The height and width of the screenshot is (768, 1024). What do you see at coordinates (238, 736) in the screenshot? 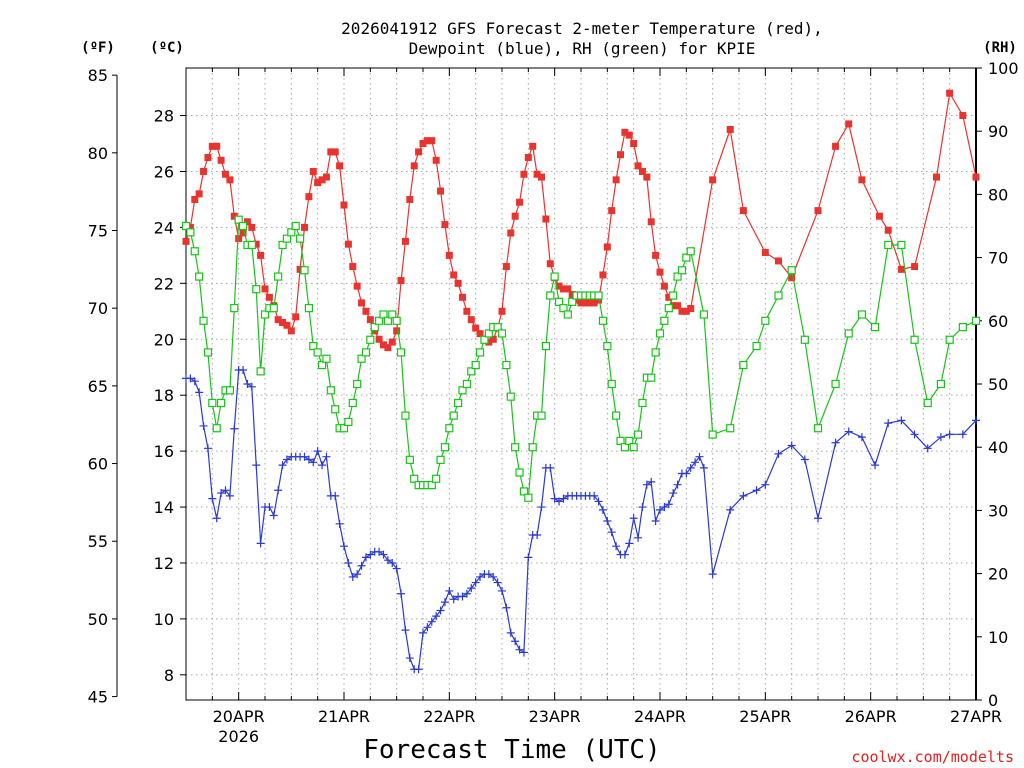
I see `x-tick-sublabel: 2026` at bounding box center [238, 736].